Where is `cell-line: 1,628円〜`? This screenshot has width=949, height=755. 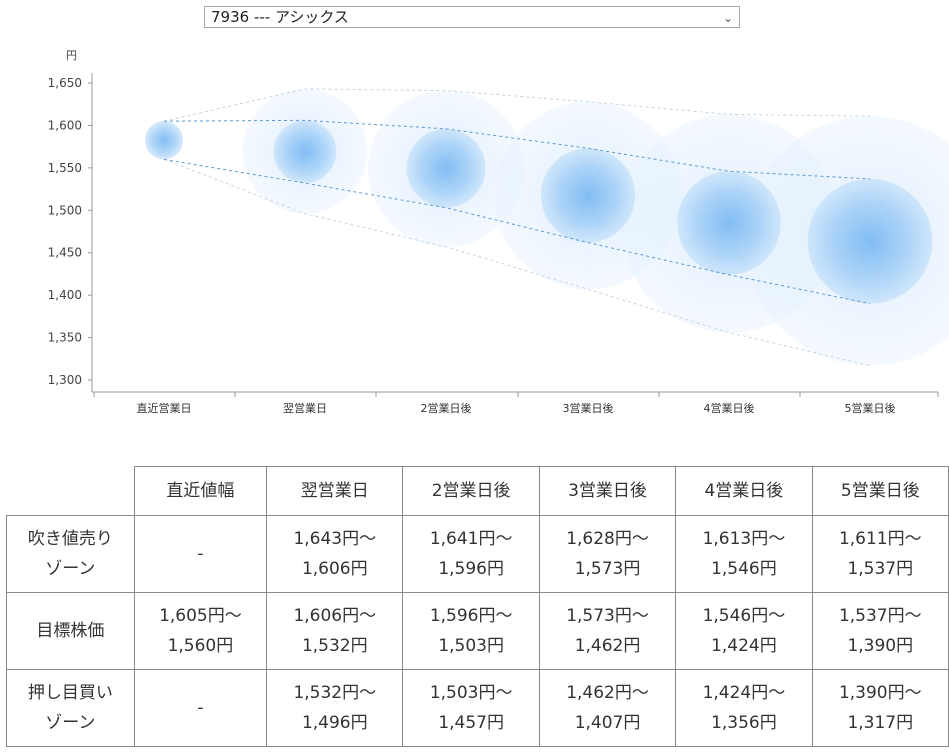
cell-line: 1,628円〜 is located at coordinates (607, 538).